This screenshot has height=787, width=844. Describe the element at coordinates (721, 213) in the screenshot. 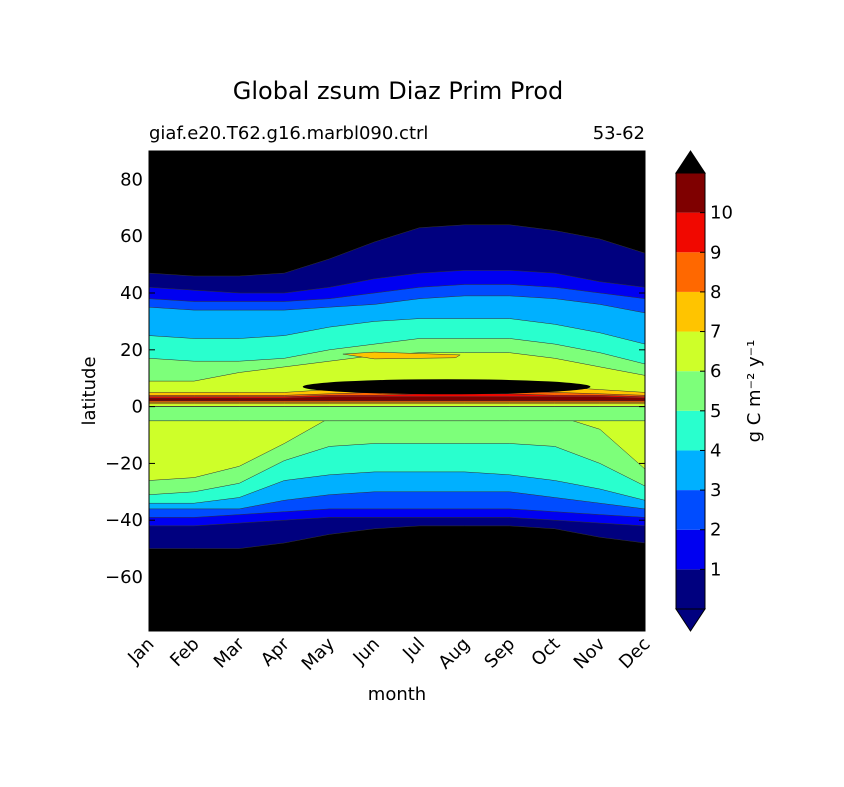

I see `colorbar-tick-label: 10` at that location.